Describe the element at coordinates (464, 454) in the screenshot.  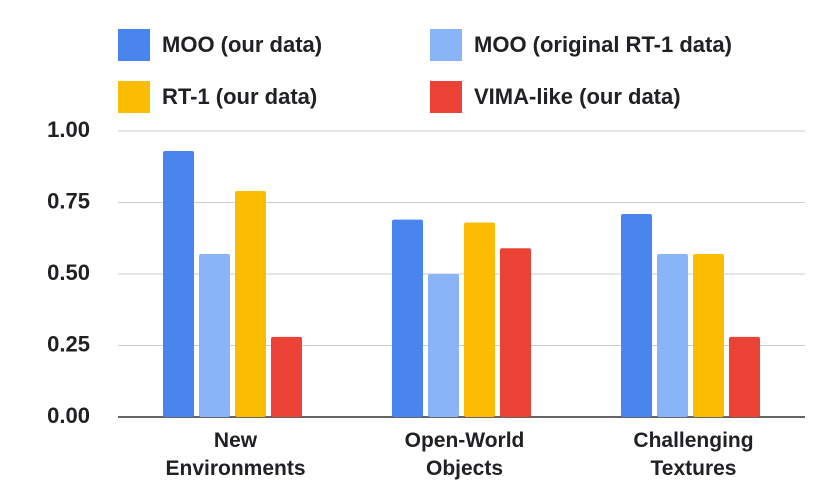
I see `x-tick-label: Open-World Objects` at that location.